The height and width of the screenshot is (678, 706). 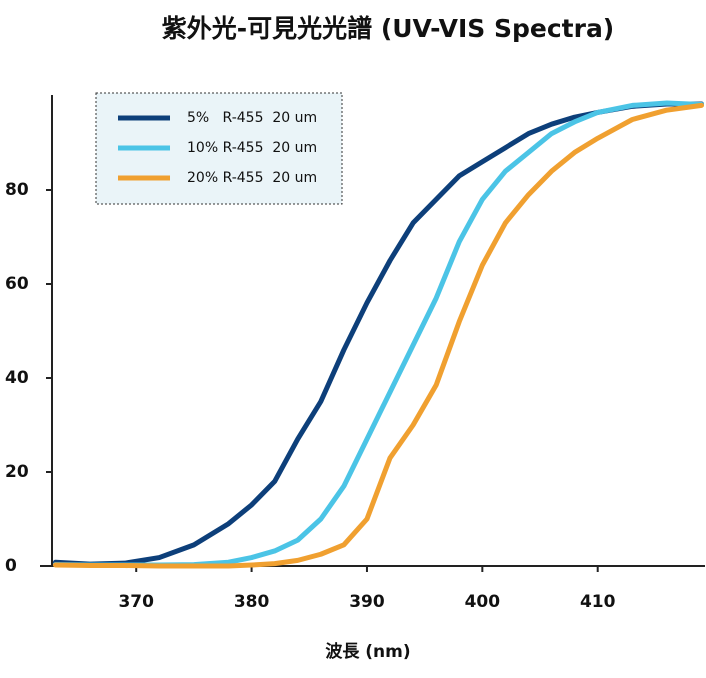 I want to click on legend-label: 5% R-455 20 um, so click(x=252, y=118).